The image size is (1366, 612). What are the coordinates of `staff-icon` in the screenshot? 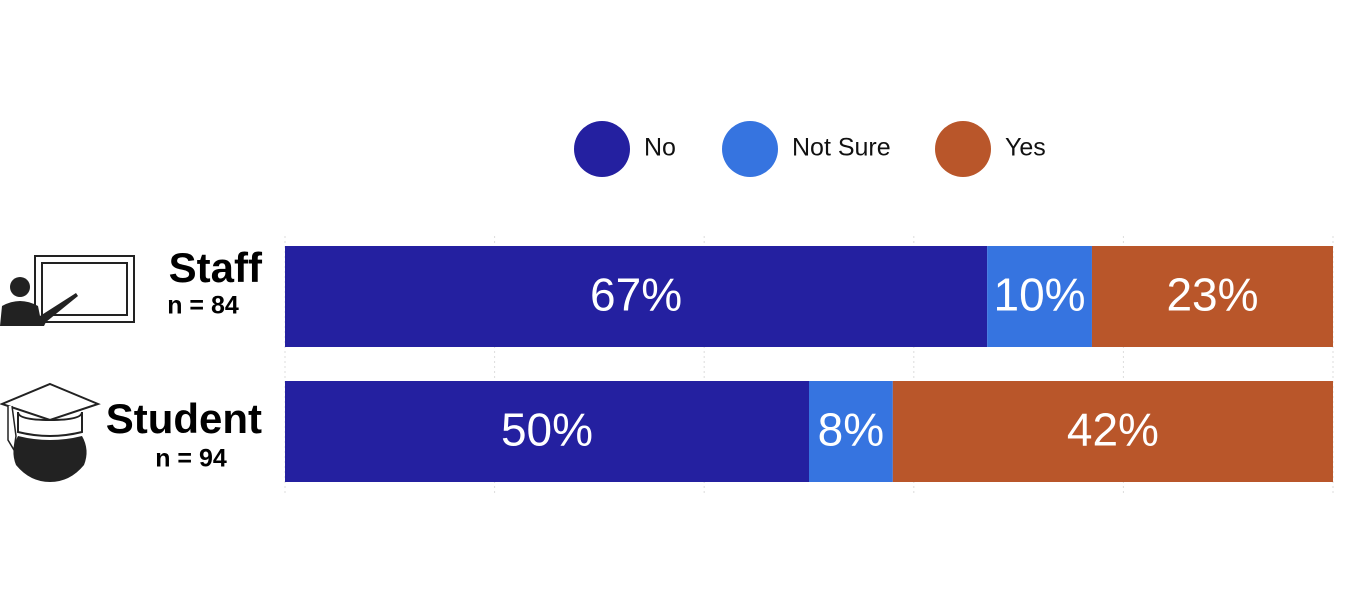 It's located at (67, 290).